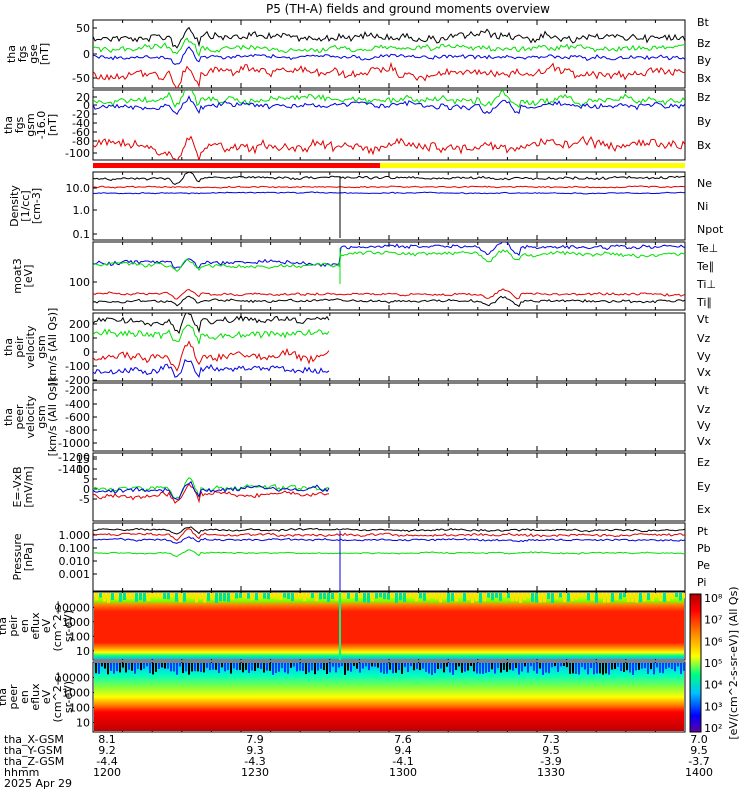 The image size is (750, 800). I want to click on y-label-line: velocity, so click(30, 346).